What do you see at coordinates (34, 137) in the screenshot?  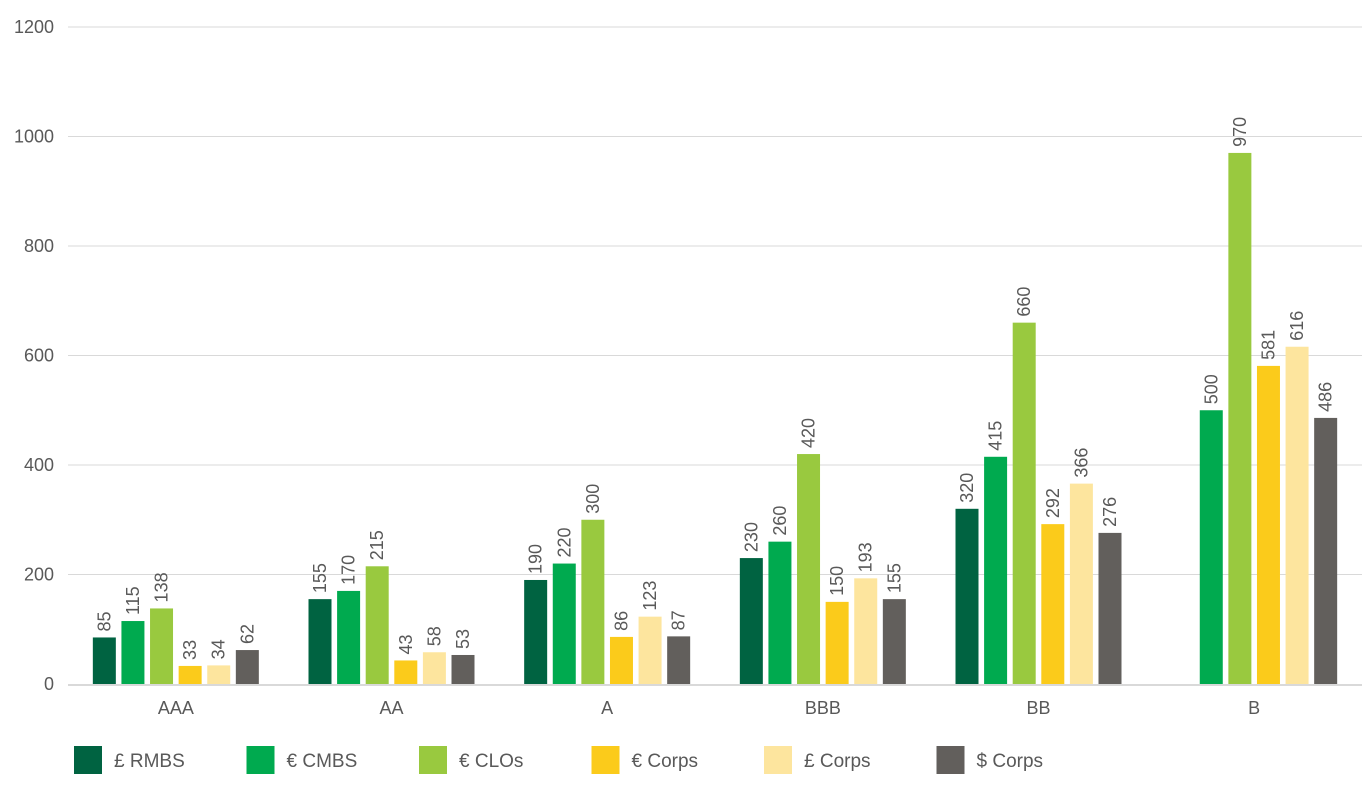 I see `y-tick-label: 1000` at bounding box center [34, 137].